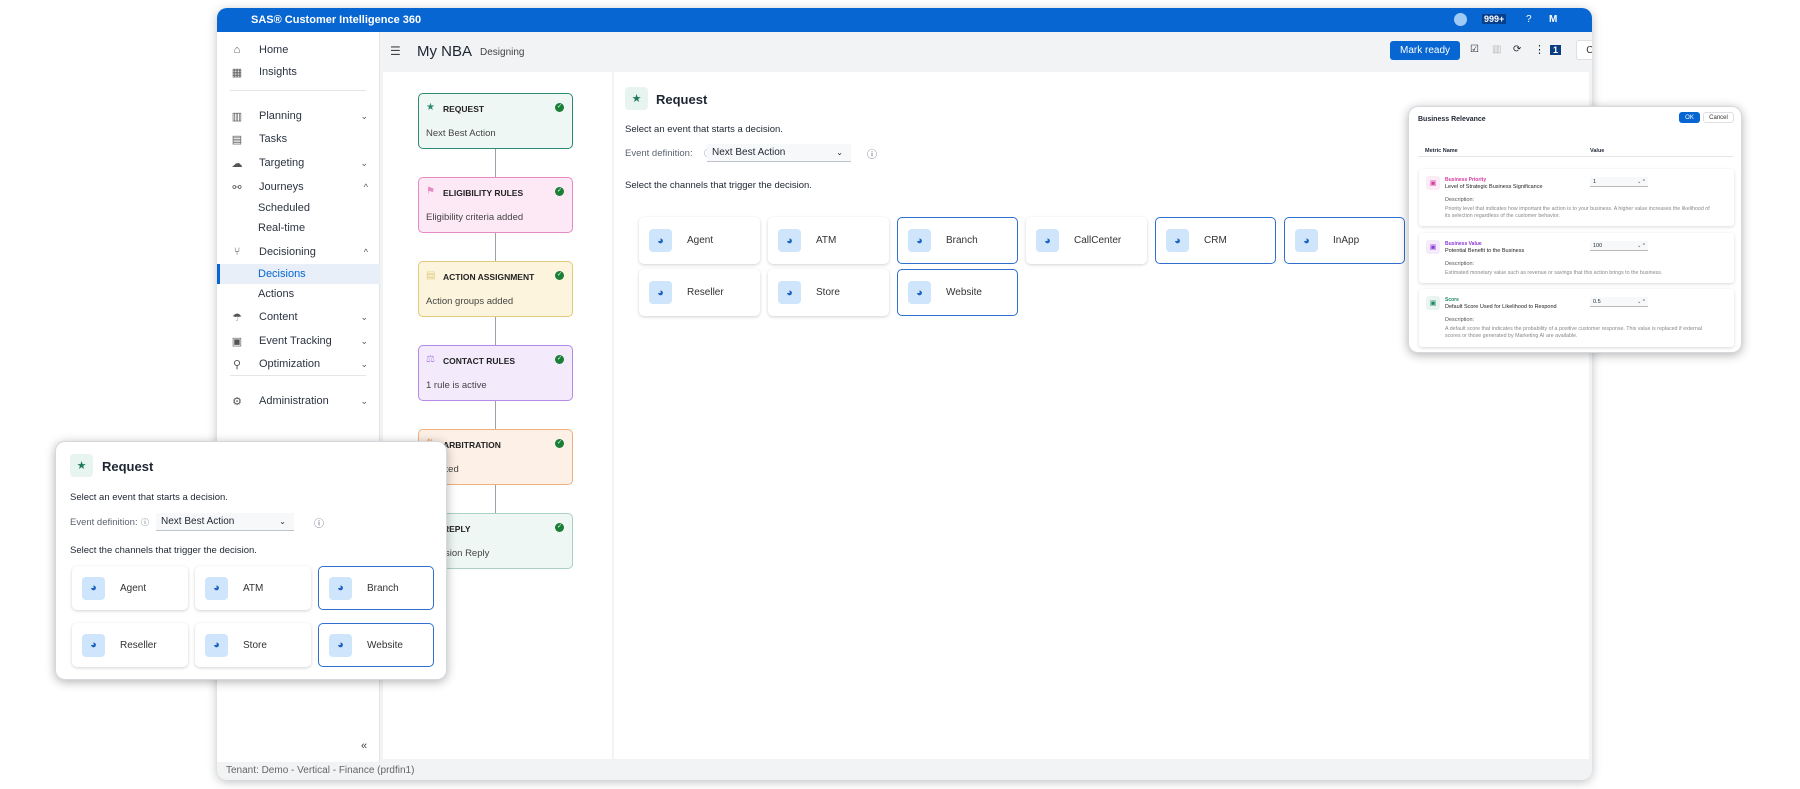 Image resolution: width=1800 pixels, height=789 pixels. What do you see at coordinates (198, 521) in the screenshot?
I see `selected-value: Next Best Action` at bounding box center [198, 521].